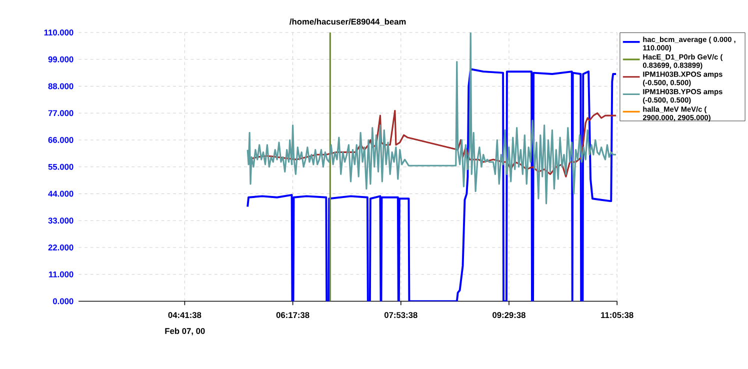  What do you see at coordinates (61, 167) in the screenshot?
I see `y-tick-label: 55.000` at bounding box center [61, 167].